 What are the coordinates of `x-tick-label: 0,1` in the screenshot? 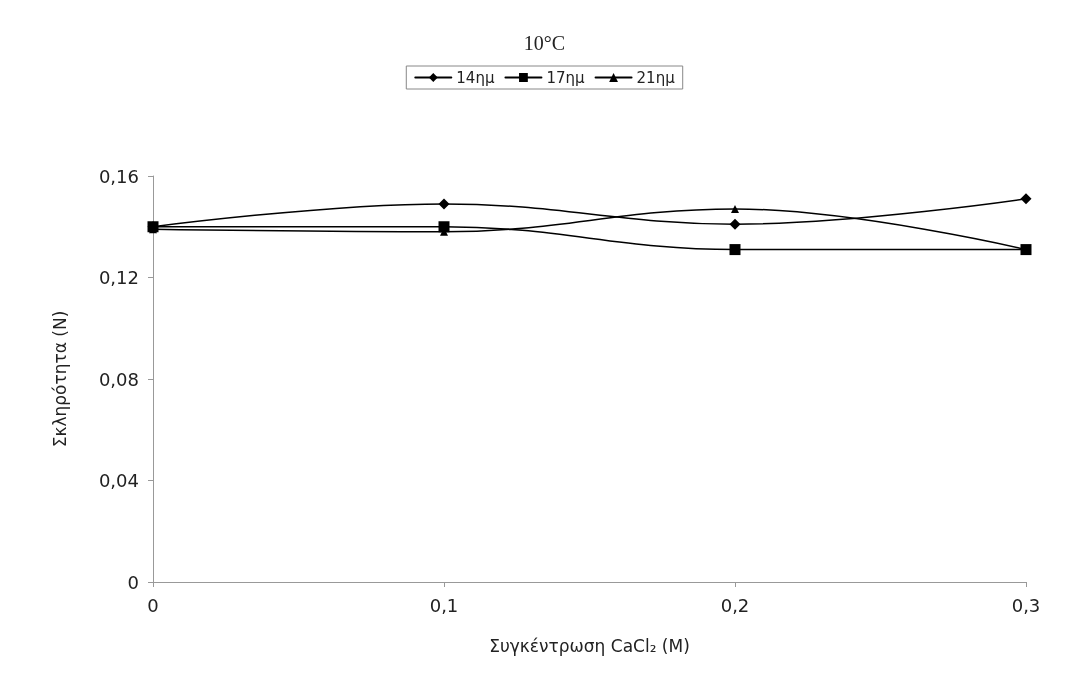 It's located at (444, 605).